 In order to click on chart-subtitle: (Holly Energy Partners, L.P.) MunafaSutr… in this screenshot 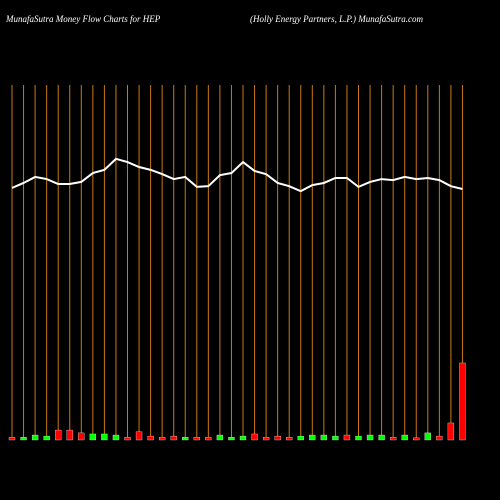, I will do `click(336, 19)`.